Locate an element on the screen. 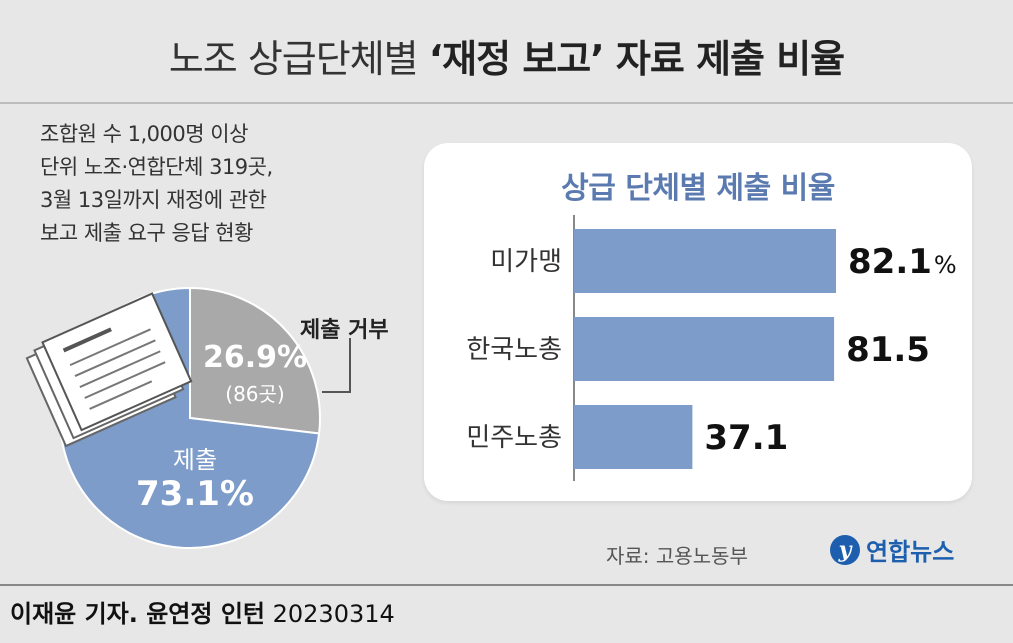 The width and height of the screenshot is (1013, 643). logo: y 연합뉴스 is located at coordinates (892, 549).